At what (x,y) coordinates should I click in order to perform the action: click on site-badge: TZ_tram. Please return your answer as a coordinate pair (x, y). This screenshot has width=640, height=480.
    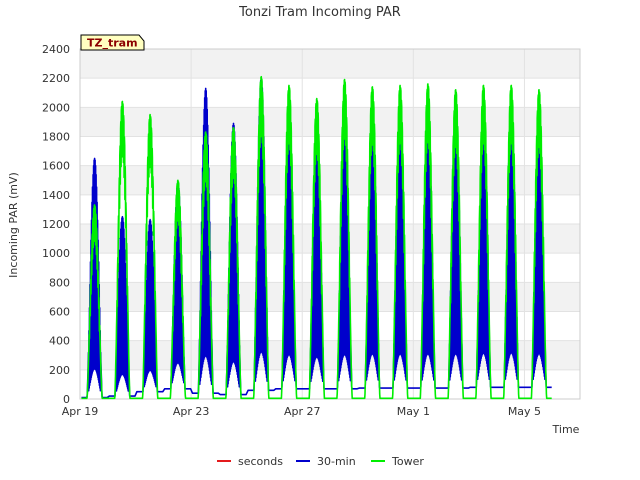
    Looking at the image, I should click on (112, 42).